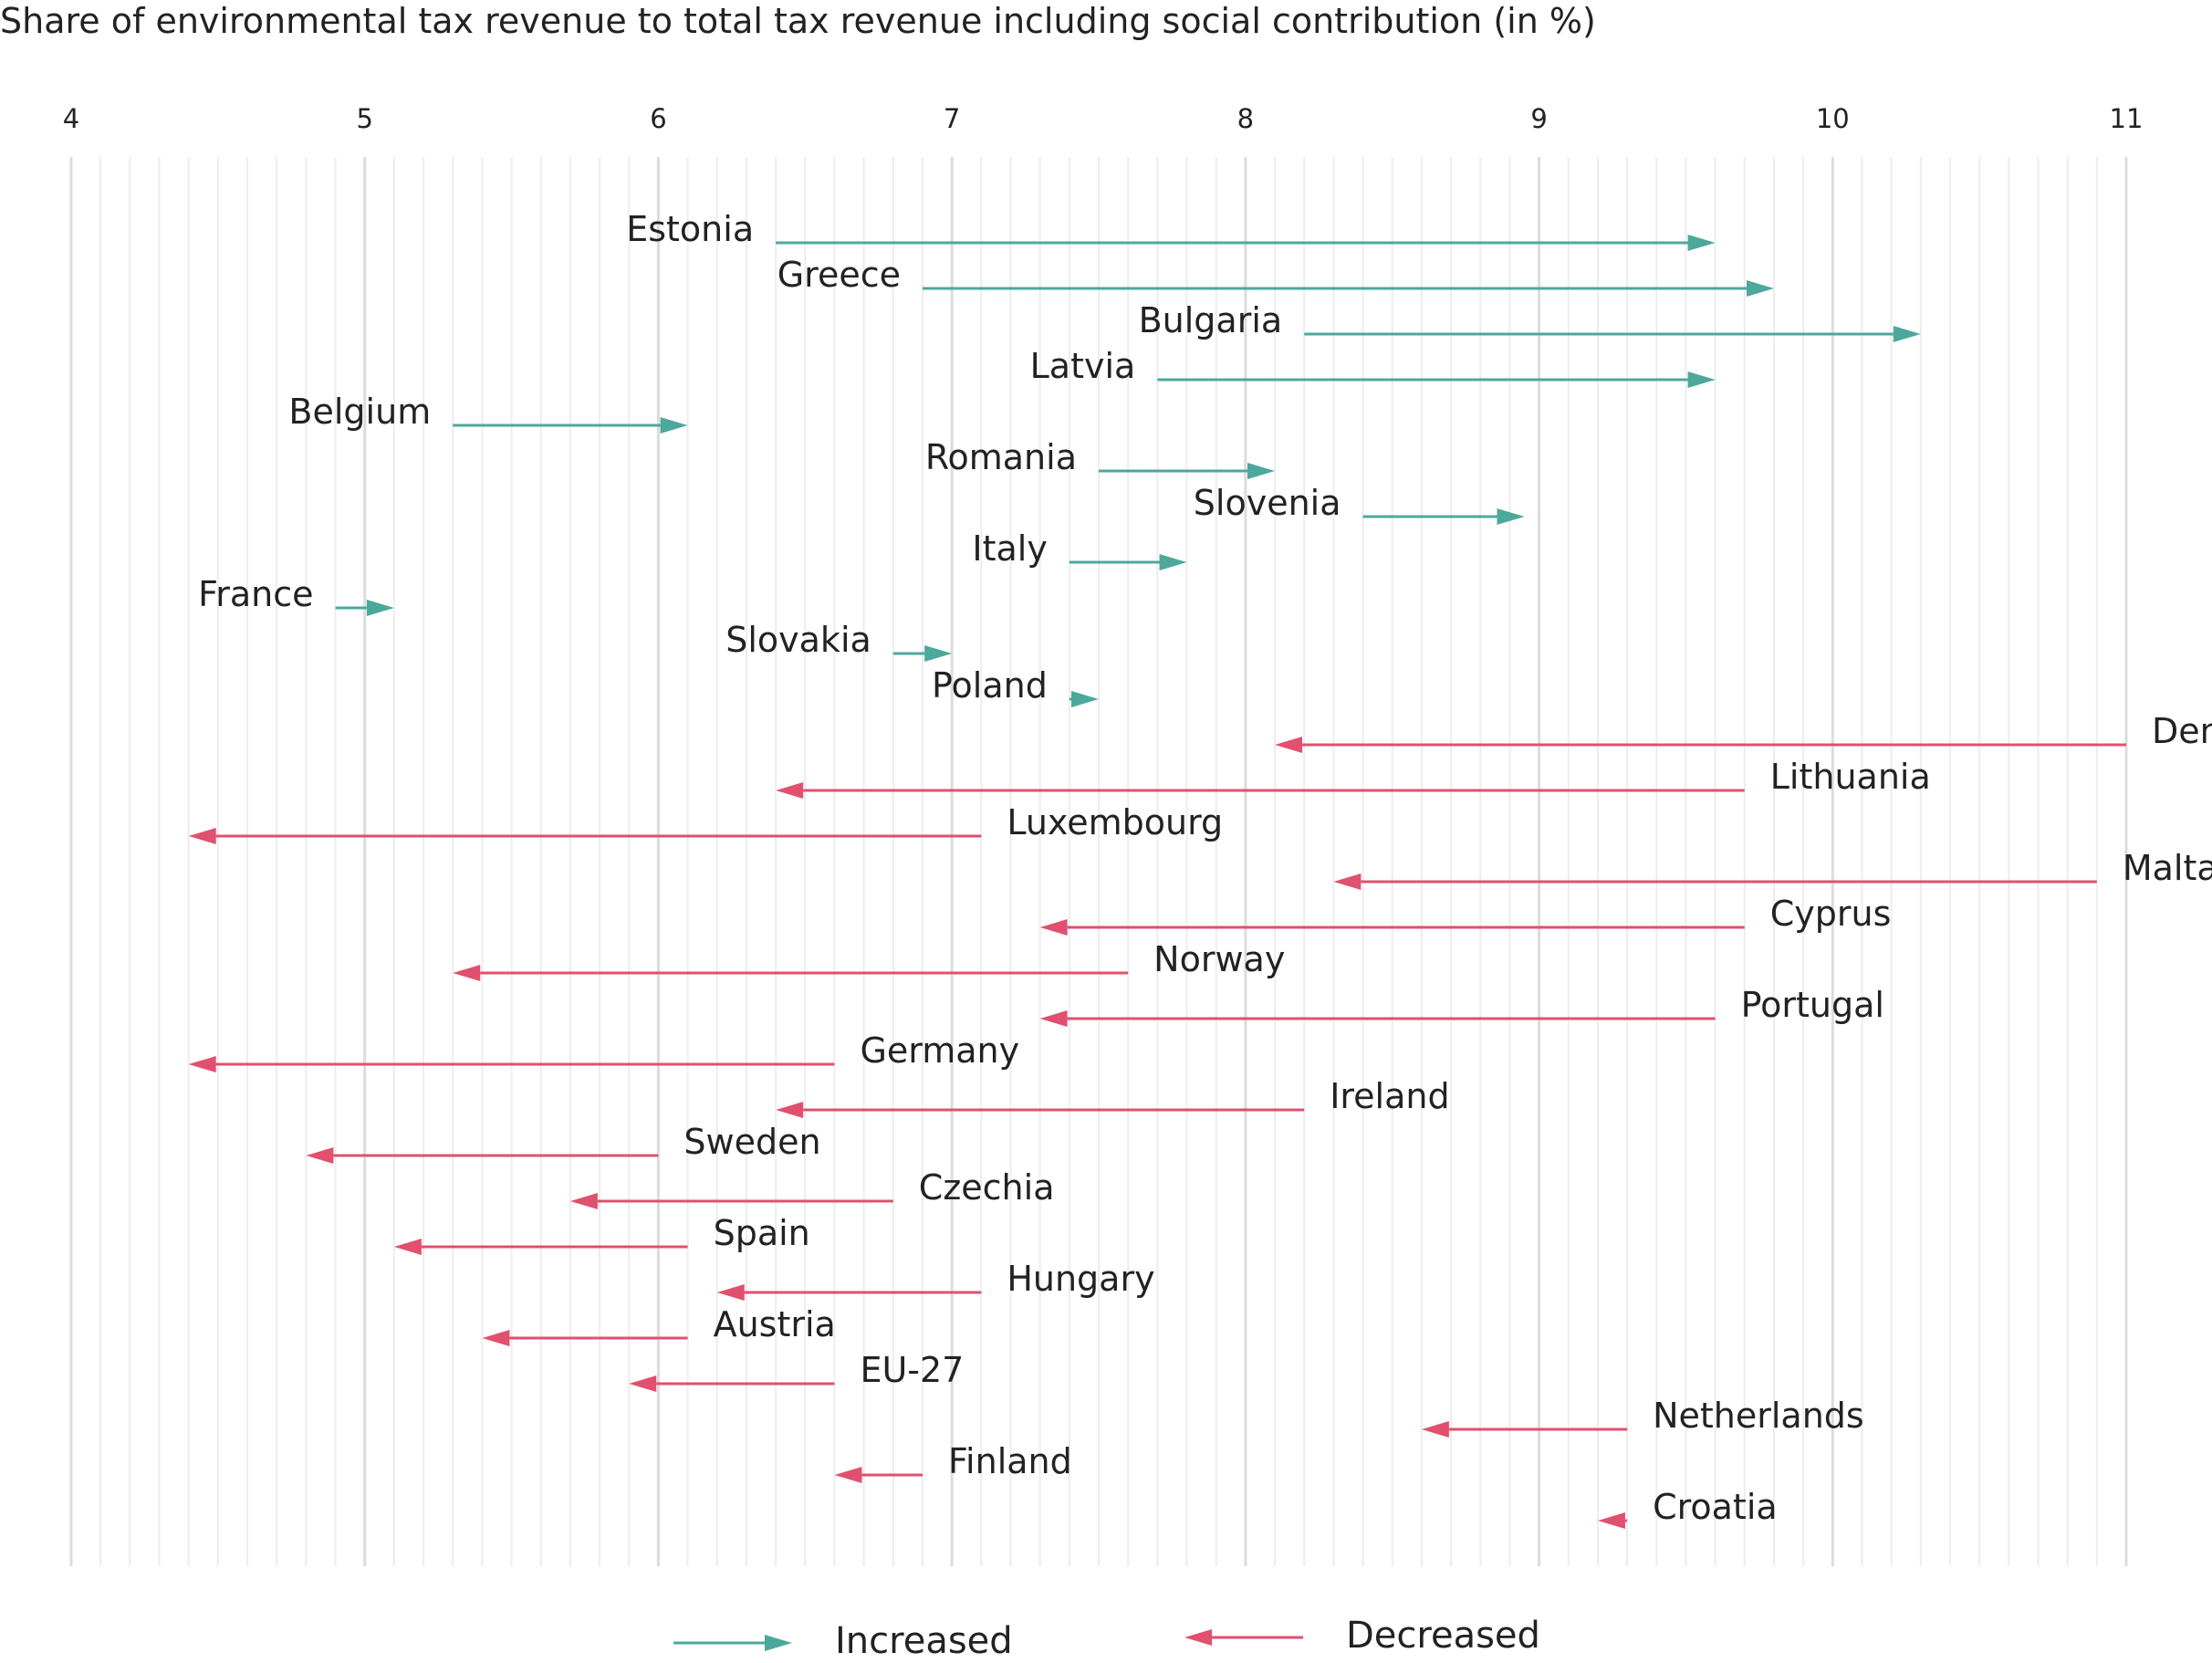  Describe the element at coordinates (359, 412) in the screenshot. I see `country-label: Belgium` at that location.